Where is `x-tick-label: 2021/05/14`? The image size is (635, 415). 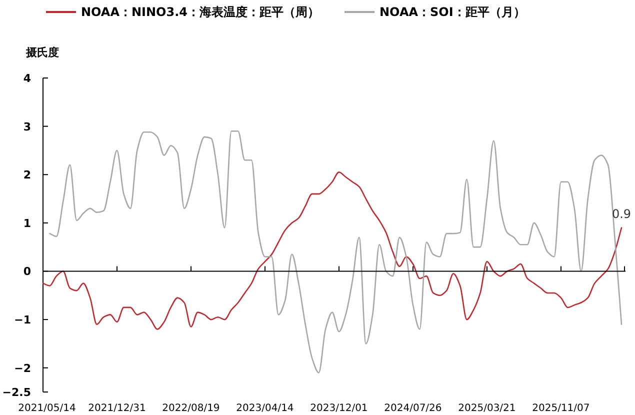 x-tick-label: 2021/05/14 is located at coordinates (47, 408).